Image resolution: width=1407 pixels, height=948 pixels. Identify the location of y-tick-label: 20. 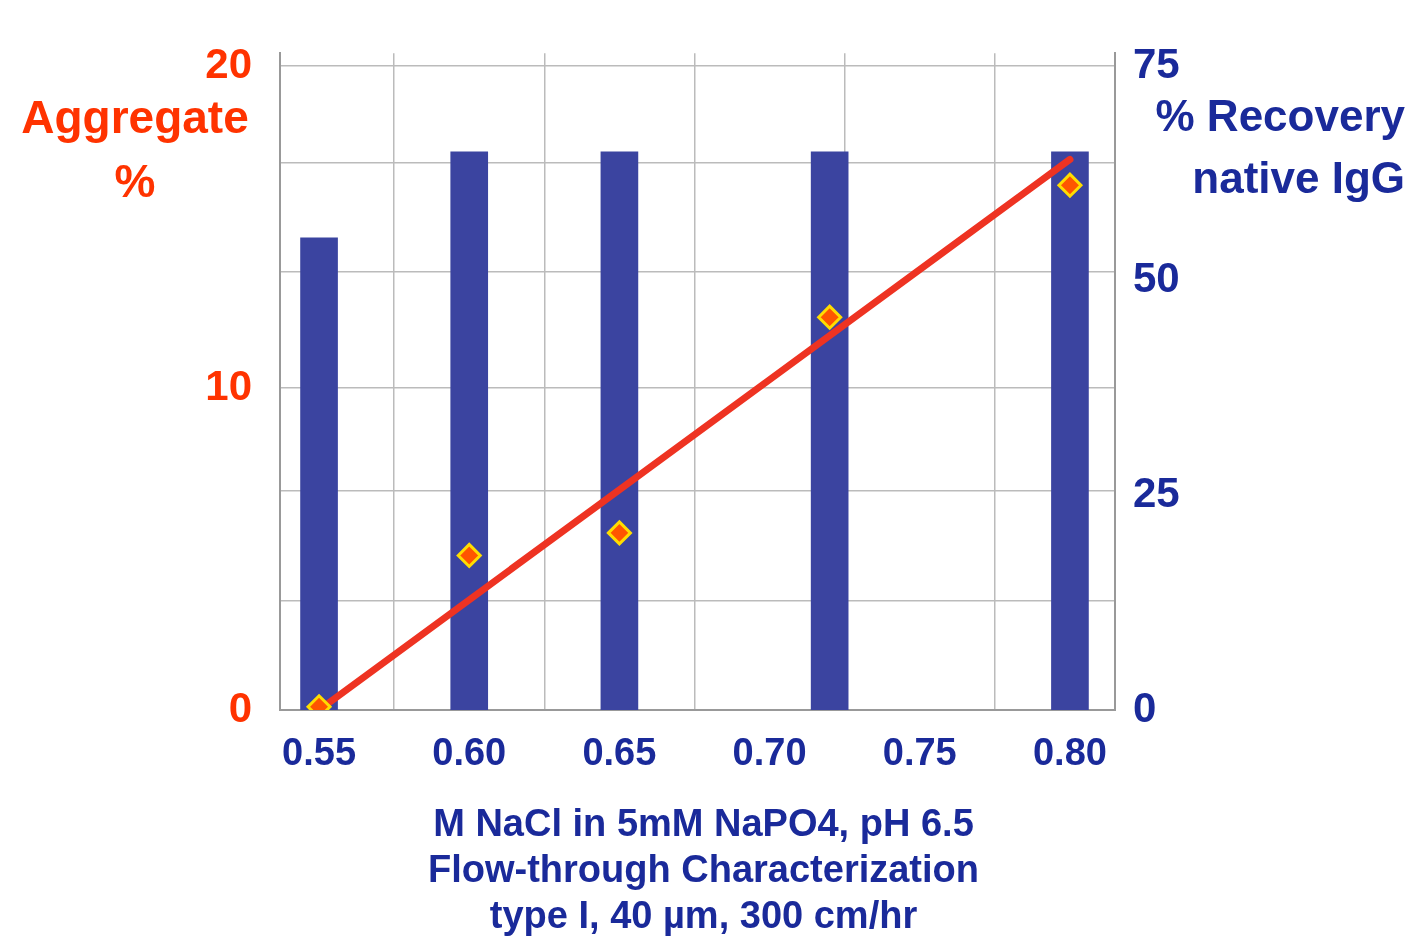
(228, 63).